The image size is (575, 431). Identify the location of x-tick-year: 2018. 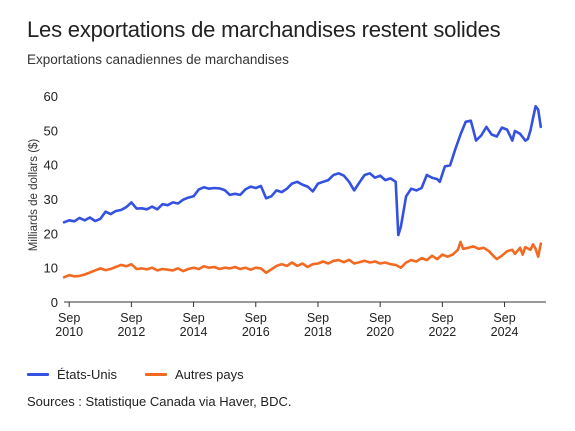
(318, 332).